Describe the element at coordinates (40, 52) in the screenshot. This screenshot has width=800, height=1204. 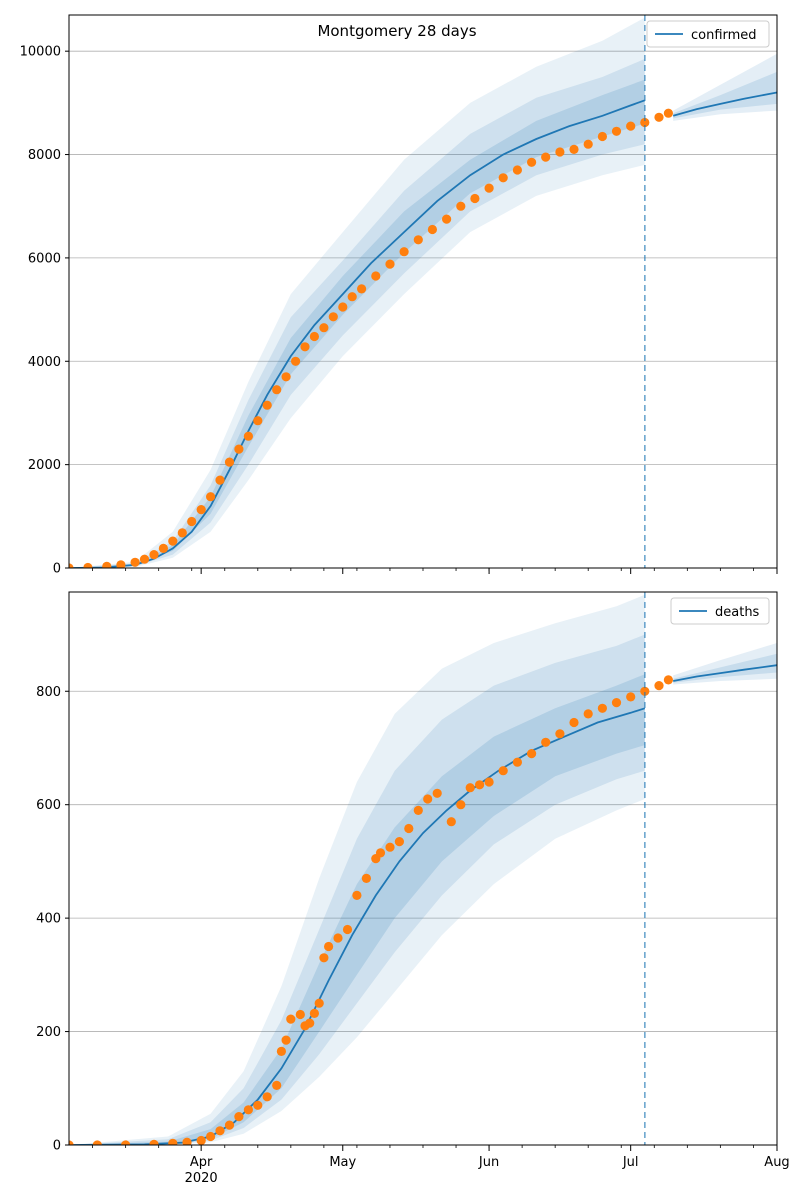
I see `y-tick-label: 10000` at that location.